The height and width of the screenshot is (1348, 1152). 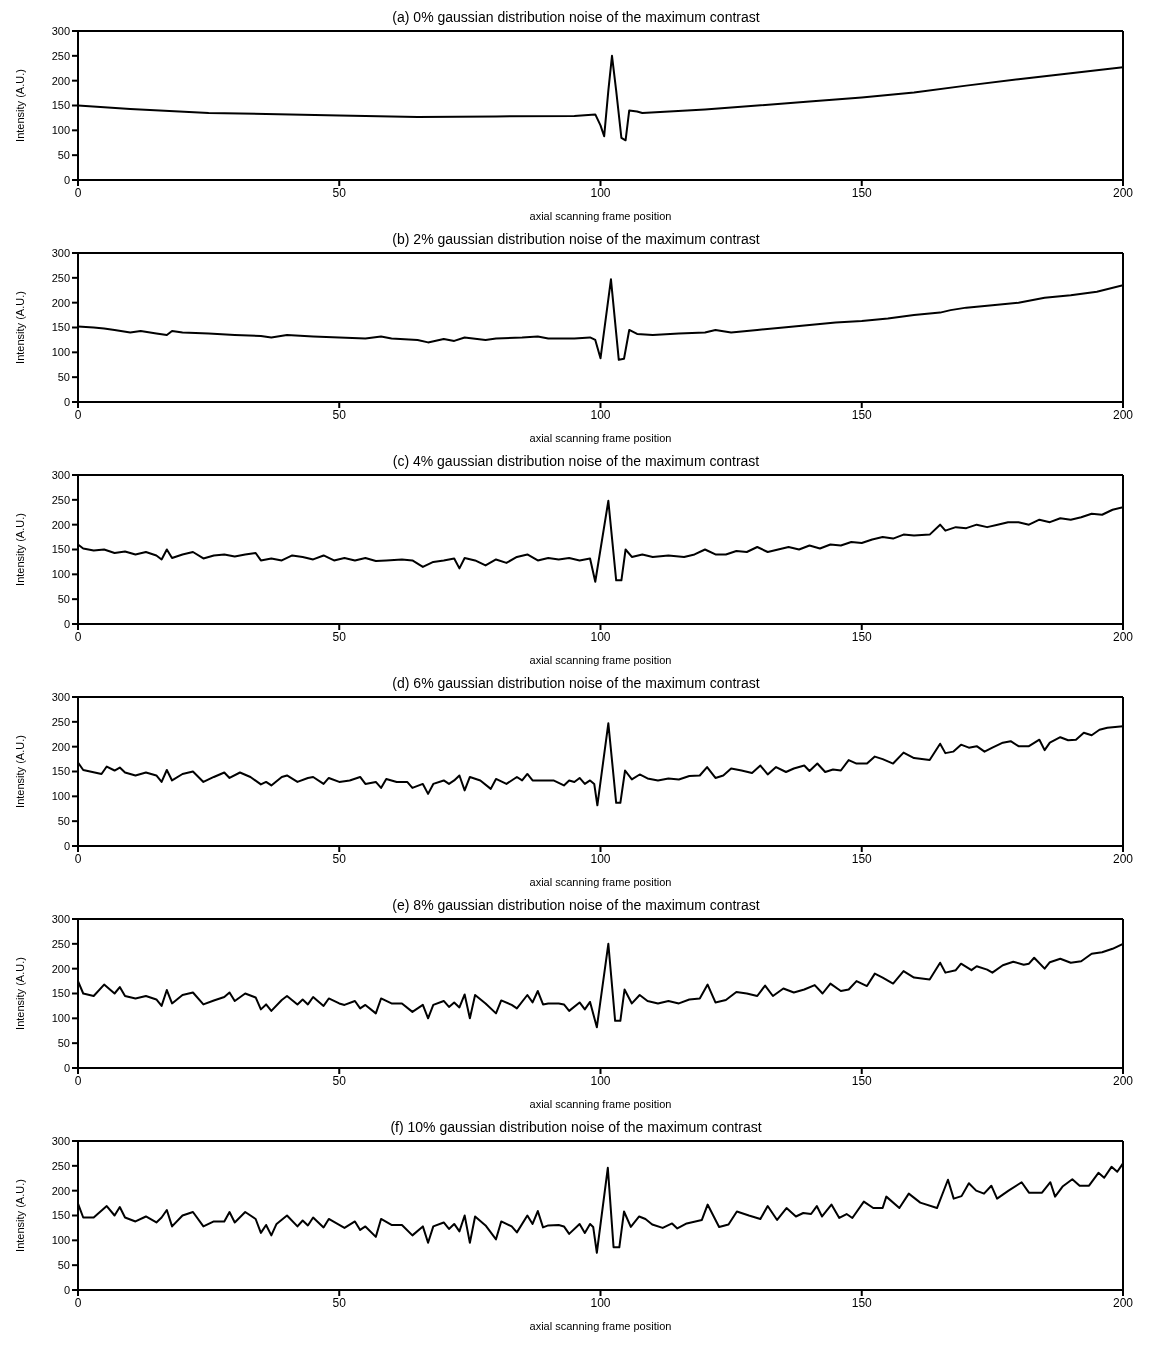 I want to click on chart-title: (c) 4% gaussian distribution noise of the maximum contrast, so click(x=576, y=461).